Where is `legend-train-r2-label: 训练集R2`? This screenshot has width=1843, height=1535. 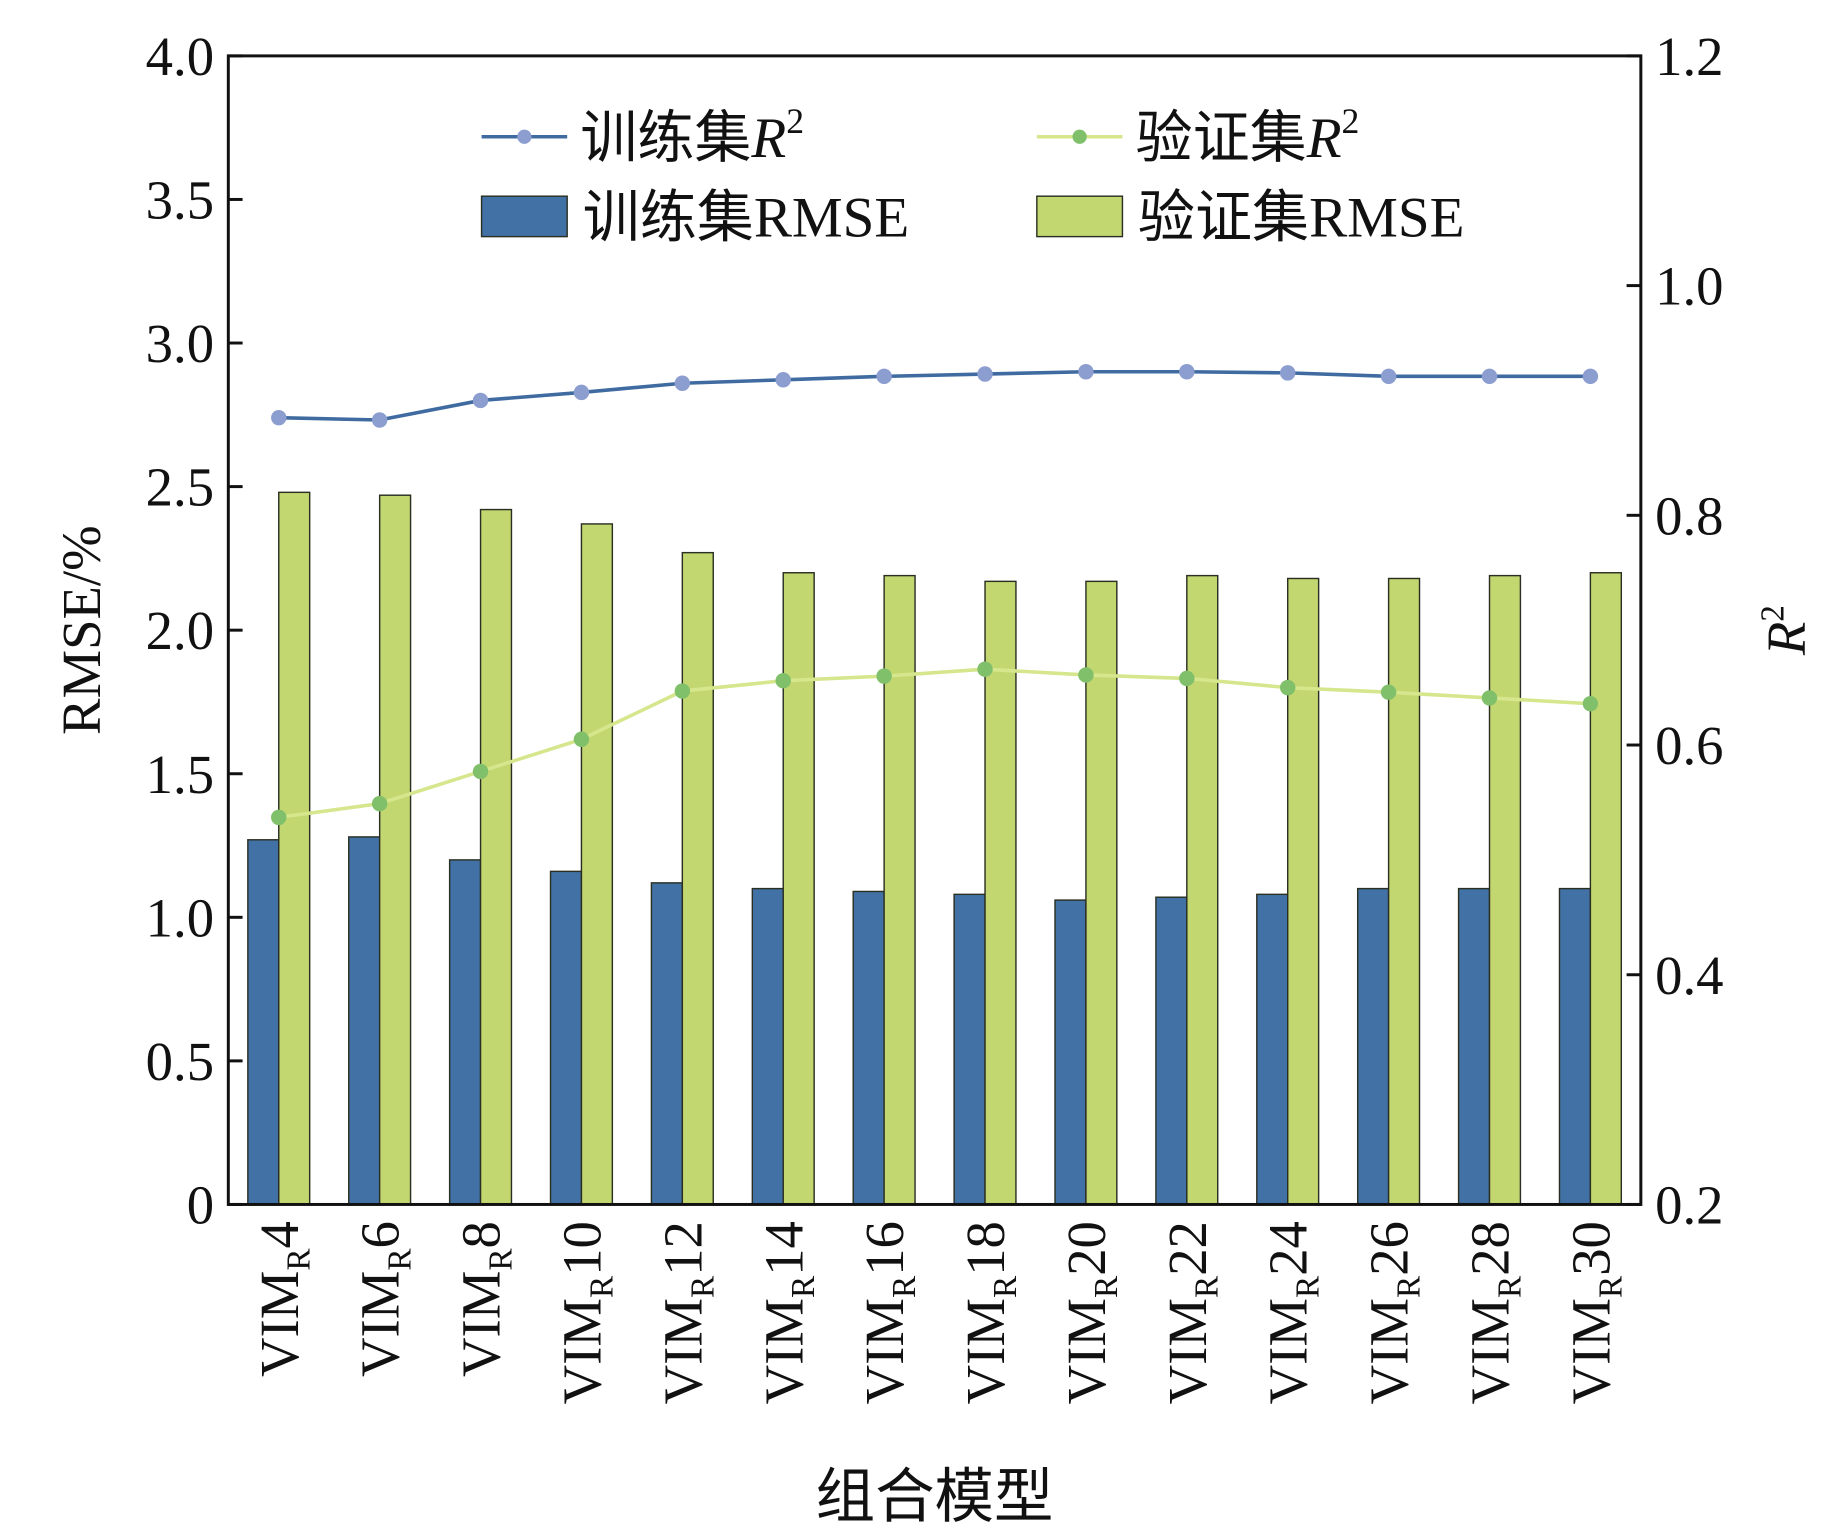 legend-train-r2-label: 训练集R2 is located at coordinates (692, 135).